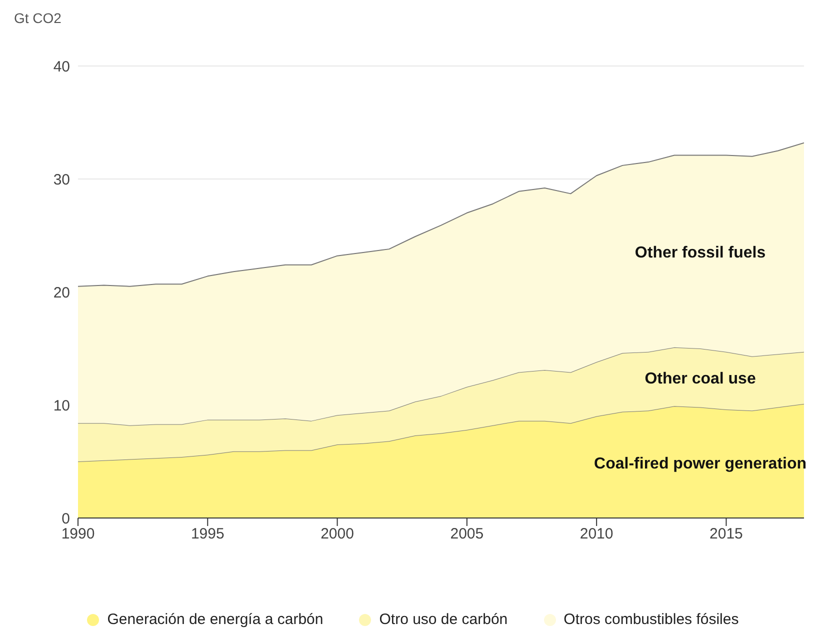 Image resolution: width=822 pixels, height=633 pixels. Describe the element at coordinates (66, 519) in the screenshot. I see `y-tick-label: 0` at that location.